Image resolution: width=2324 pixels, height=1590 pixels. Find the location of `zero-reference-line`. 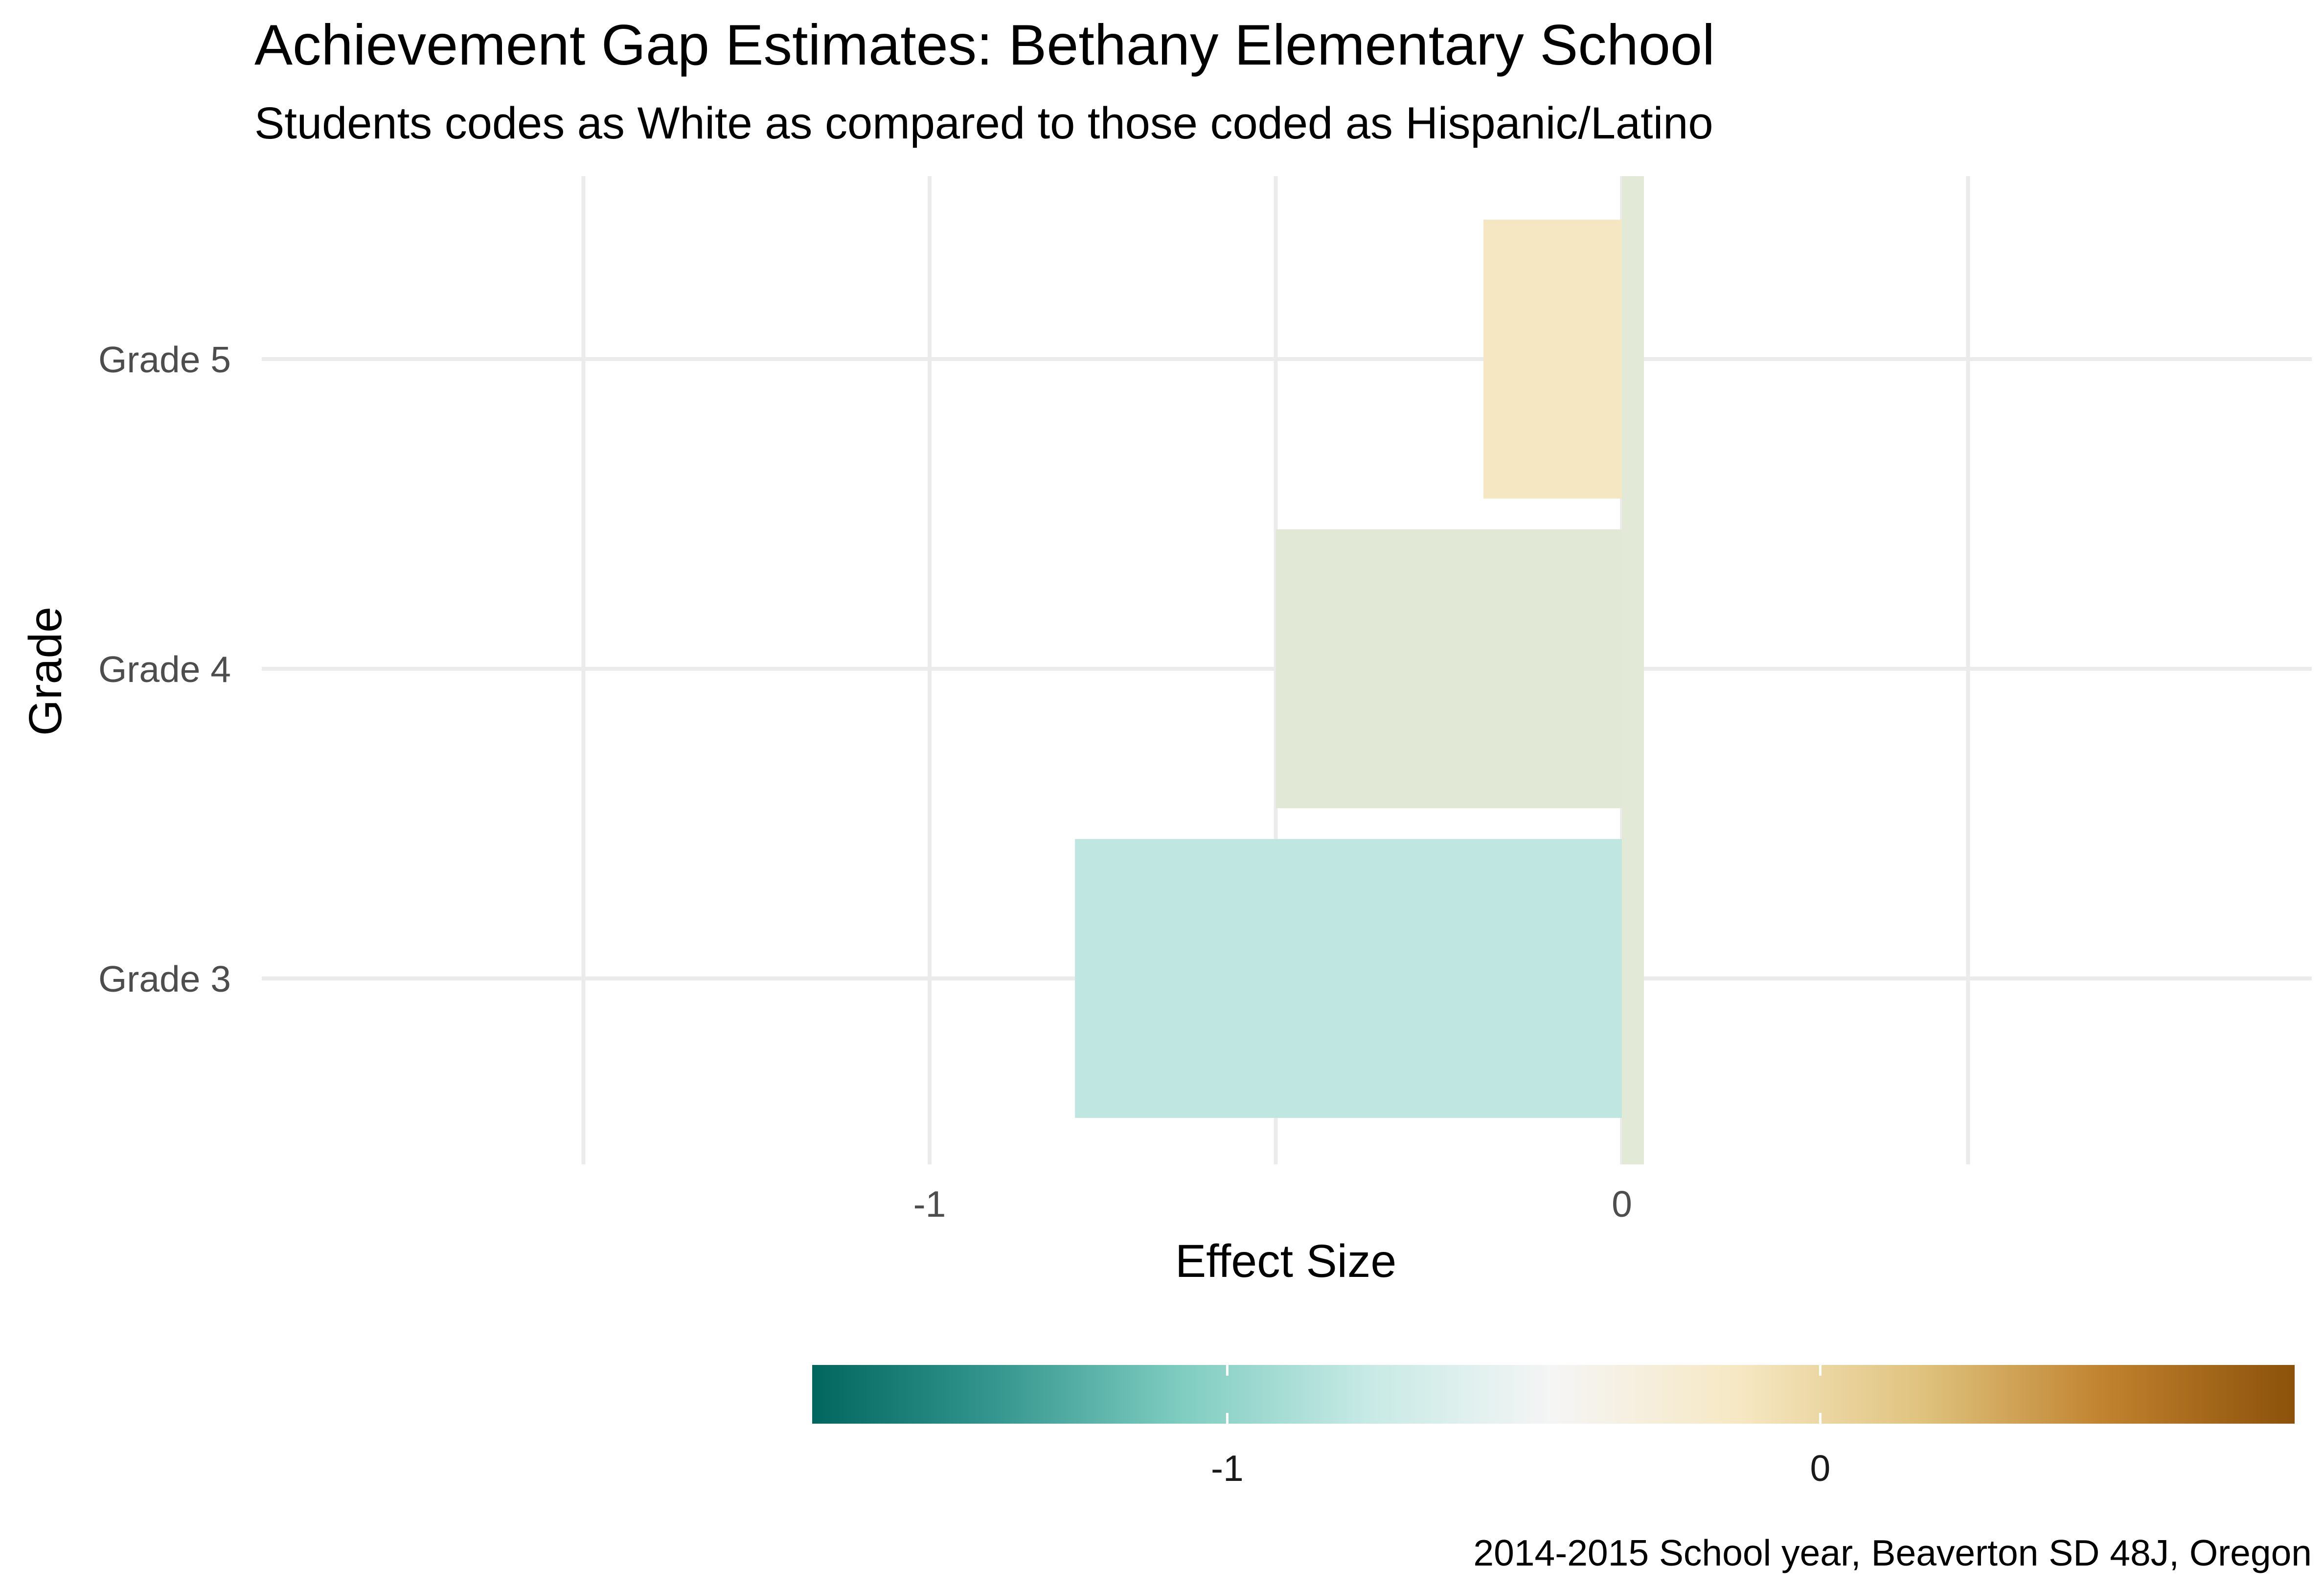

zero-reference-line is located at coordinates (1633, 670).